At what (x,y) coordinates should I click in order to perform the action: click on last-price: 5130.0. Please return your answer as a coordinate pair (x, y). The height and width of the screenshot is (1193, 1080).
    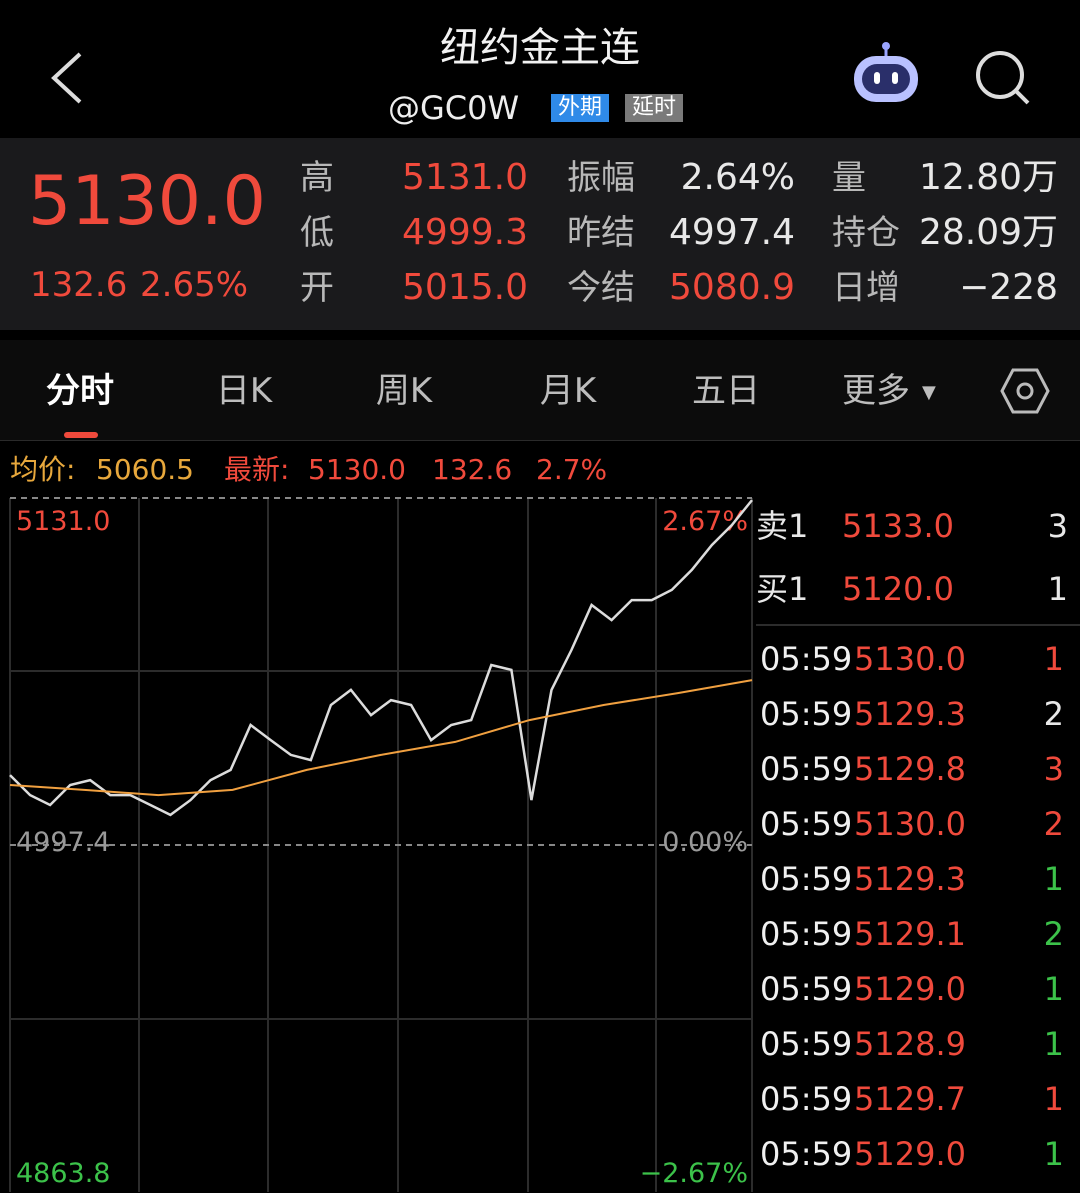
    Looking at the image, I should click on (147, 201).